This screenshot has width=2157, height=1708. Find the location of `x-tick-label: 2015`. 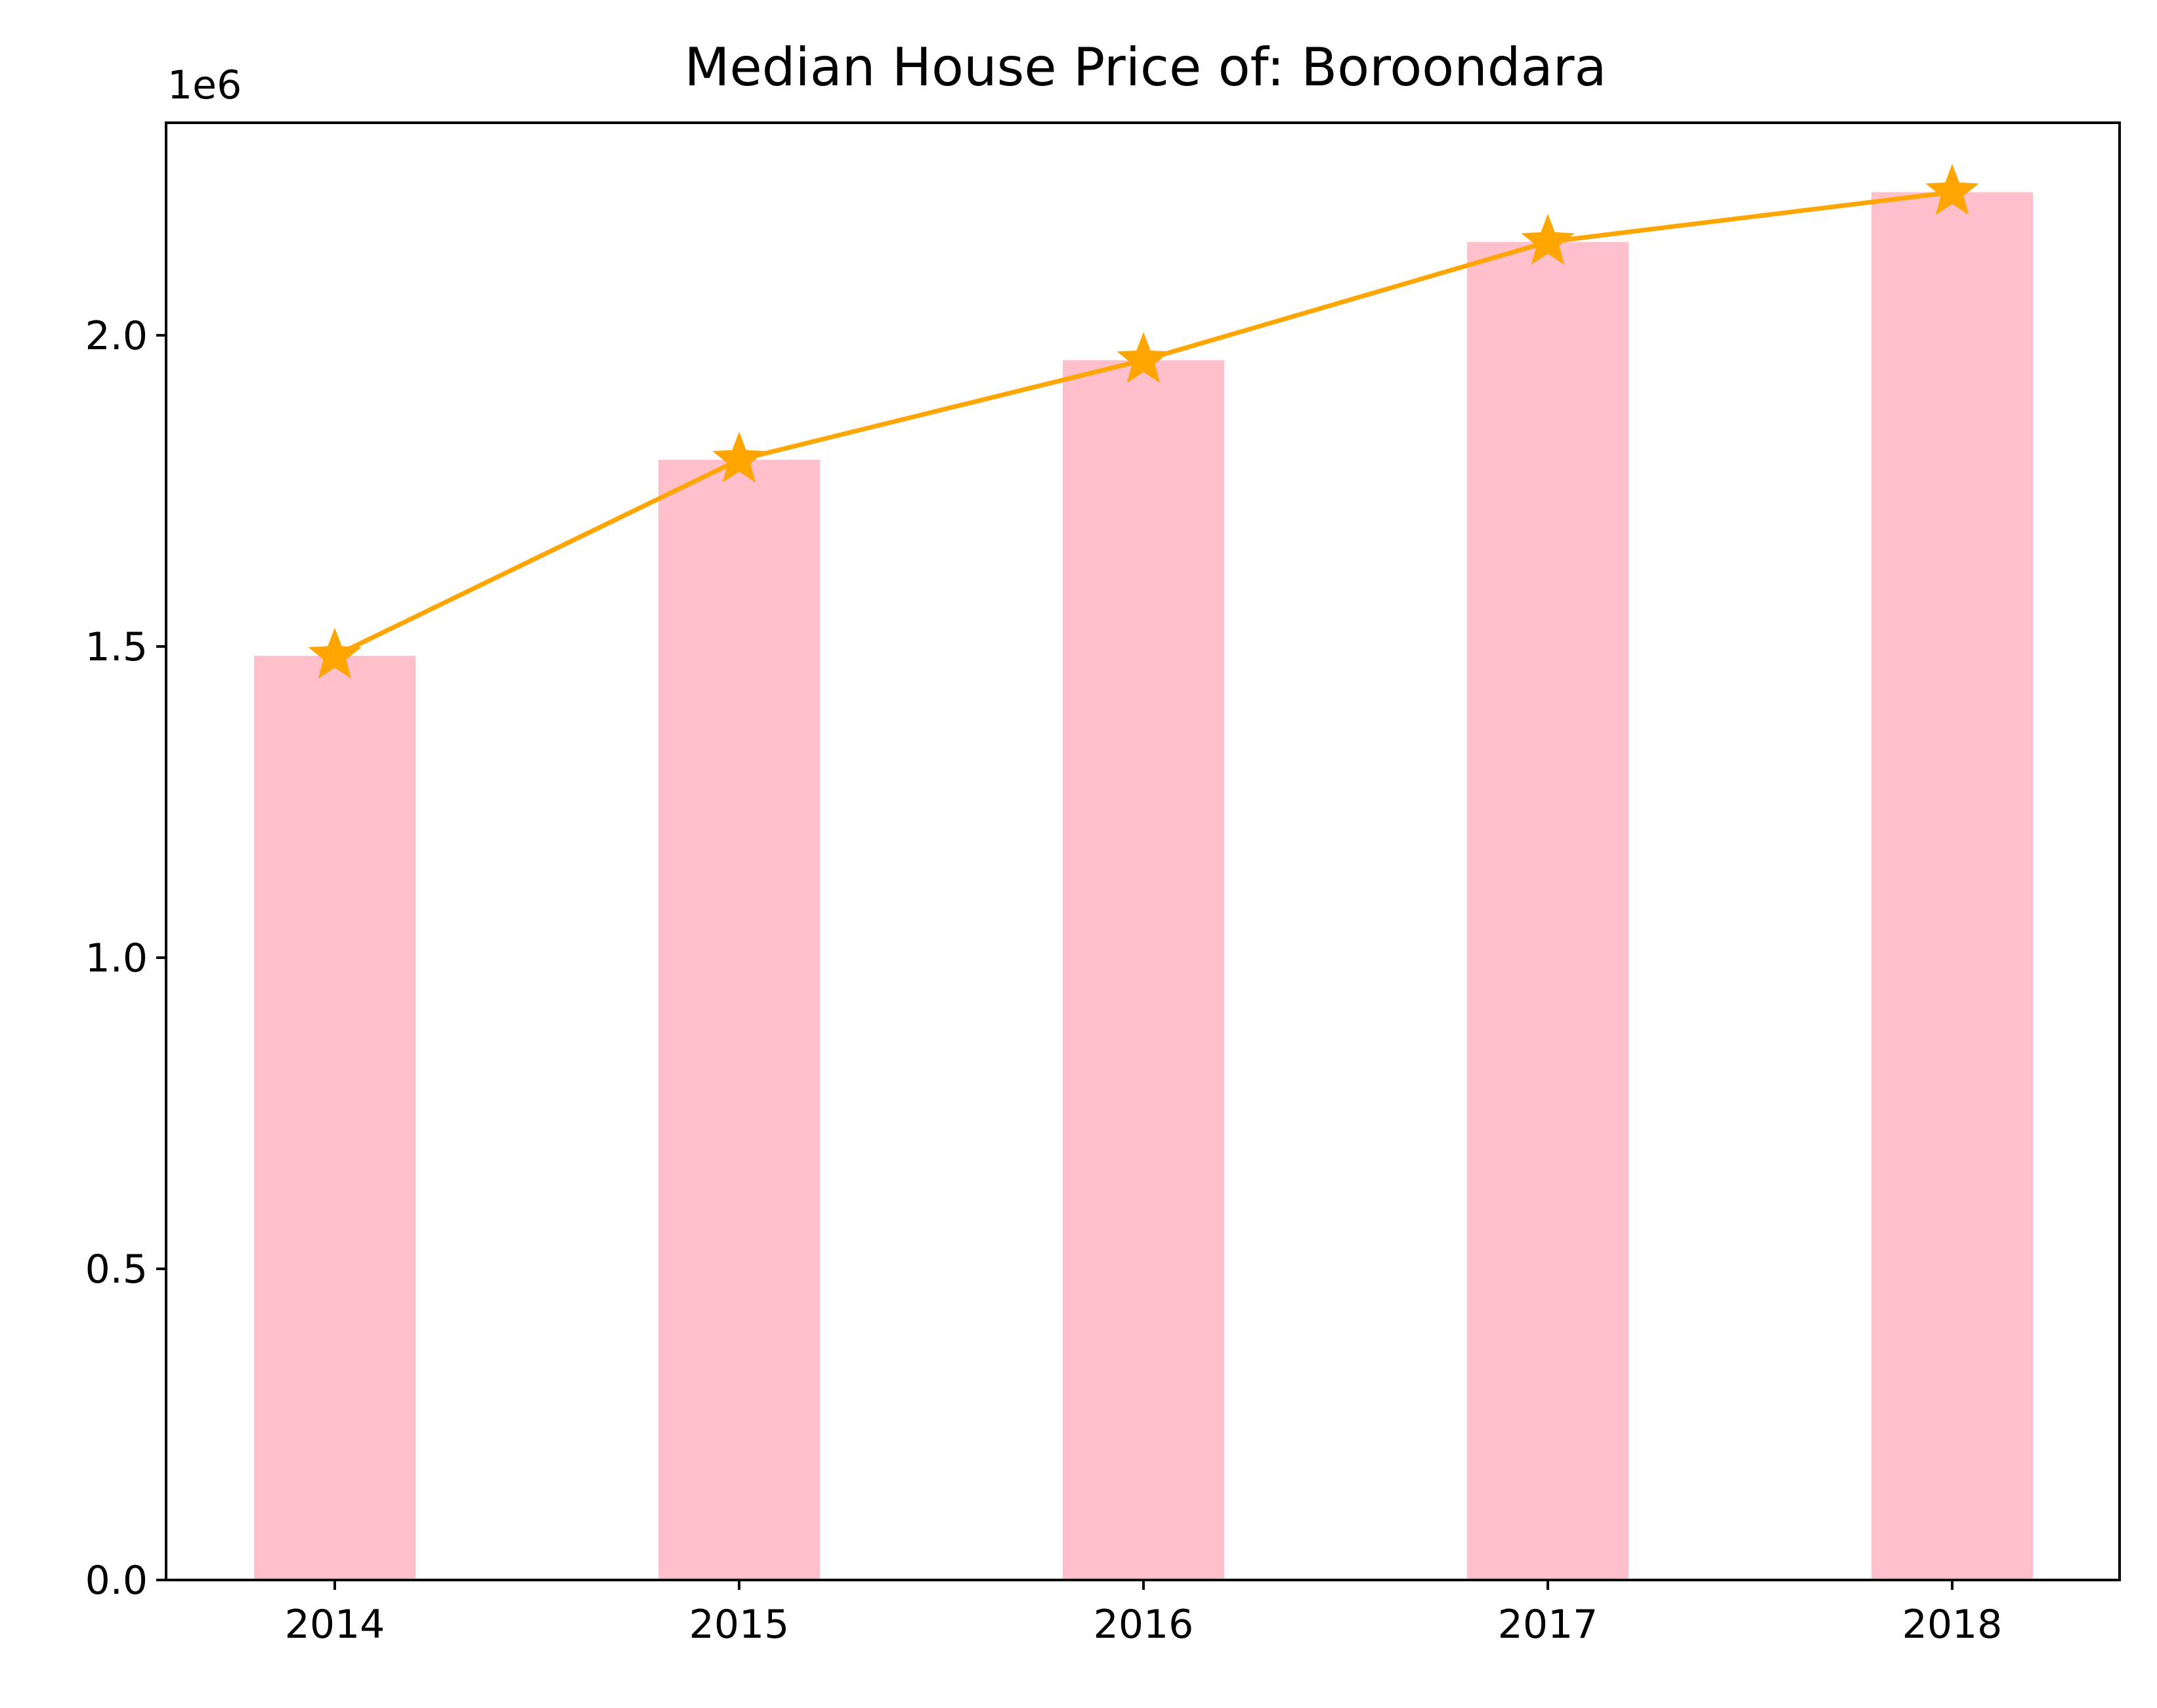

x-tick-label: 2015 is located at coordinates (739, 1625).